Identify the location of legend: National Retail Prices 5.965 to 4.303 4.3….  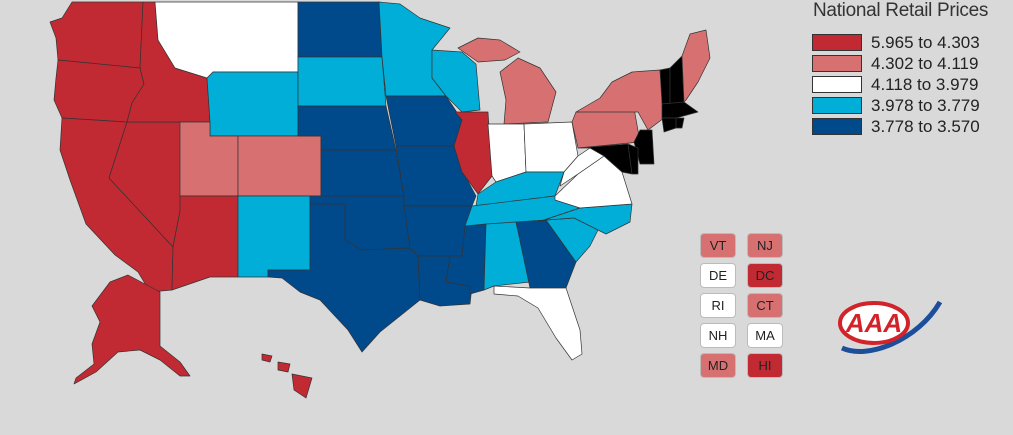
(912, 68).